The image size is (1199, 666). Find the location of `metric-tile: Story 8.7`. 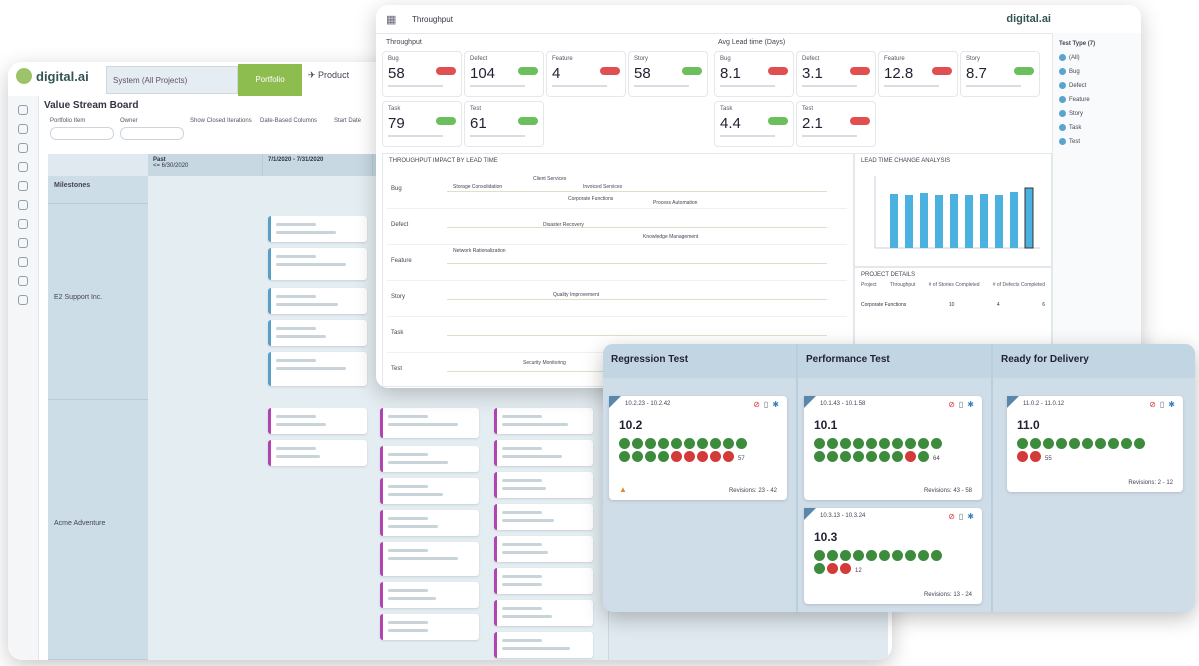

metric-tile: Story 8.7 is located at coordinates (1000, 74).